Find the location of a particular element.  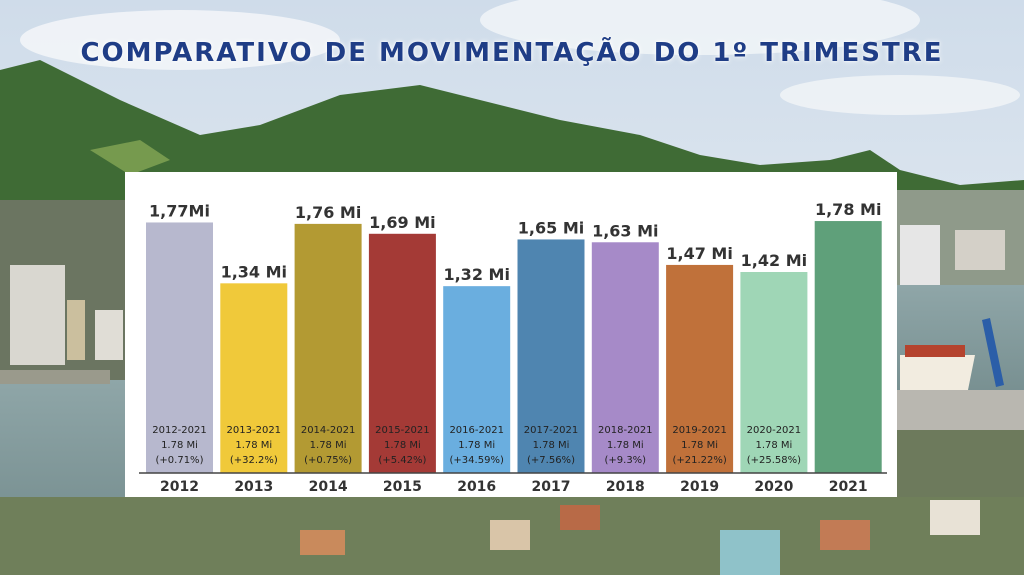

x-tick-label: 2017 is located at coordinates (551, 487).